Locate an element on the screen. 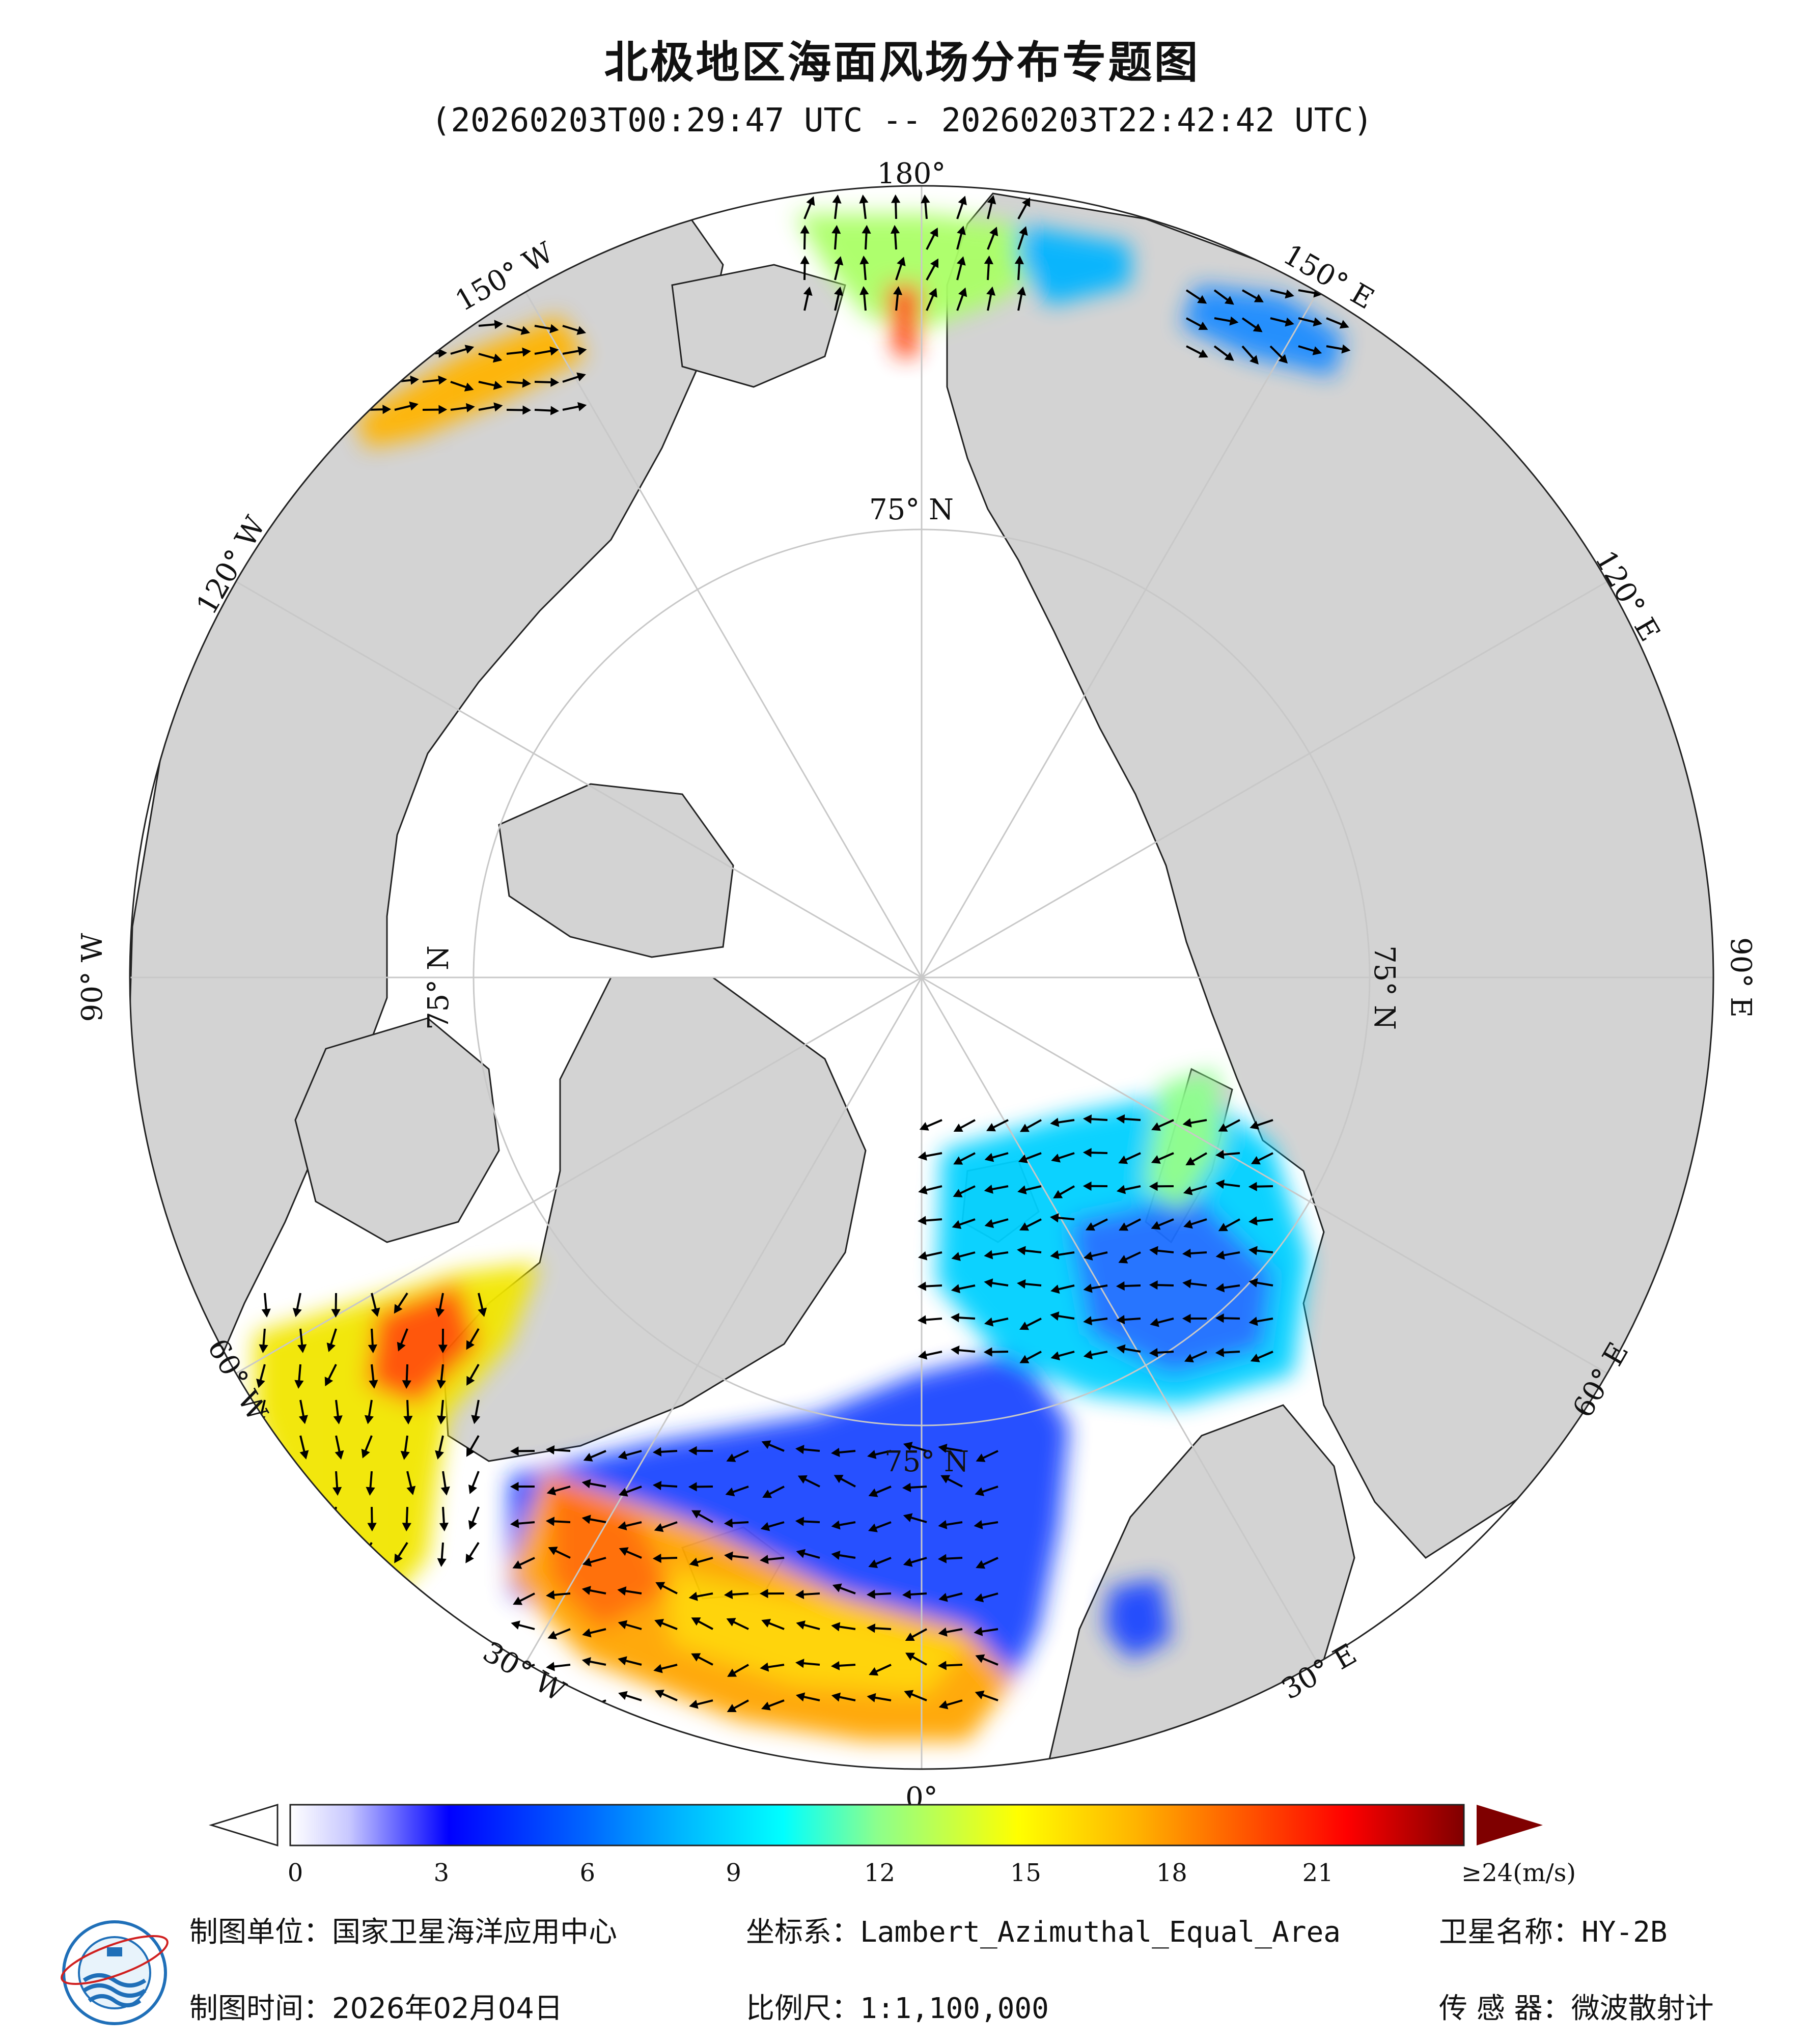  swath-davis-strait-core is located at coordinates (423, 1344).